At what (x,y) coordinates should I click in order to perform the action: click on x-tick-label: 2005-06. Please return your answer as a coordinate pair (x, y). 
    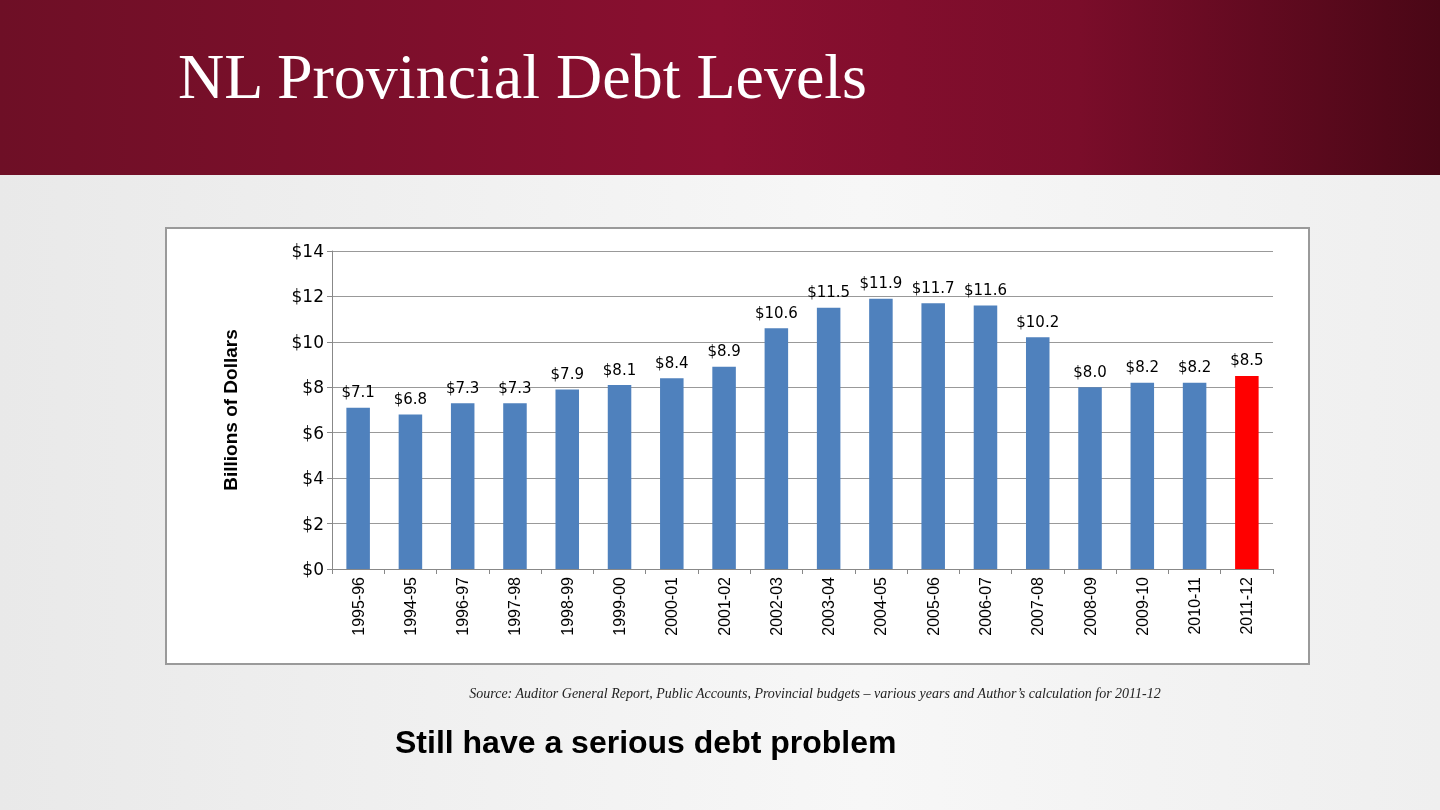
    Looking at the image, I should click on (933, 606).